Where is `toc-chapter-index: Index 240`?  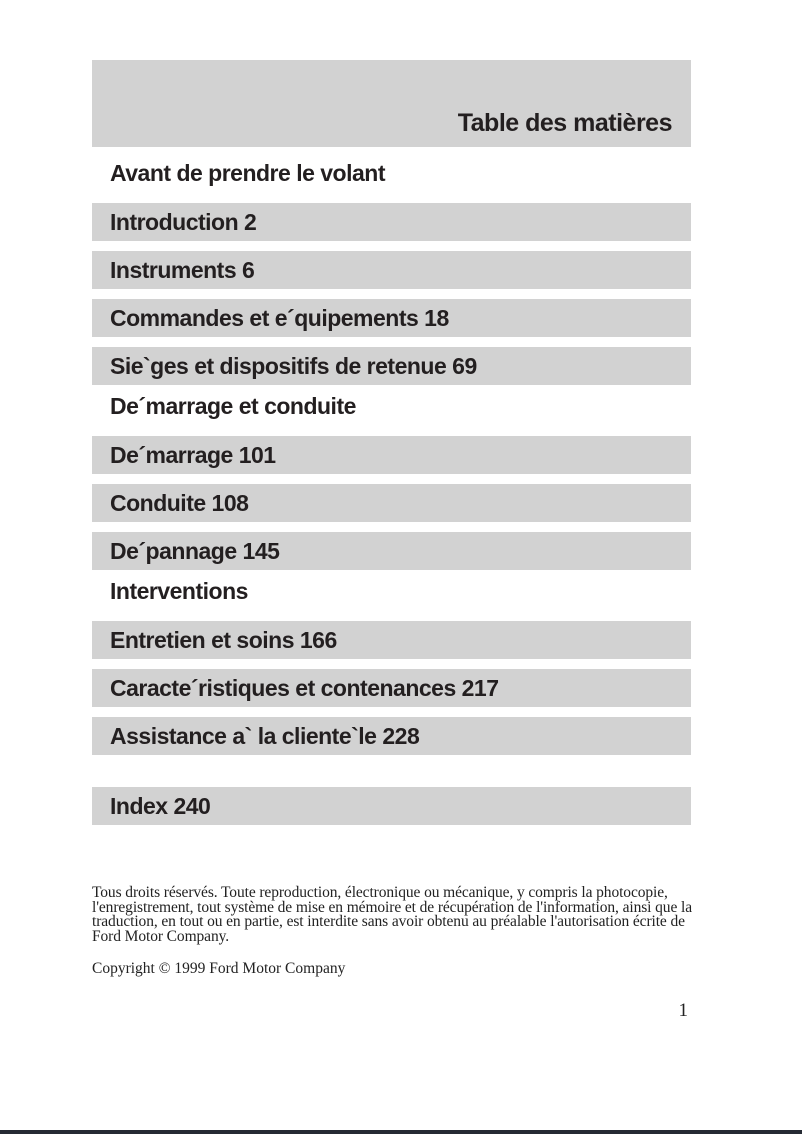 toc-chapter-index: Index 240 is located at coordinates (391, 806).